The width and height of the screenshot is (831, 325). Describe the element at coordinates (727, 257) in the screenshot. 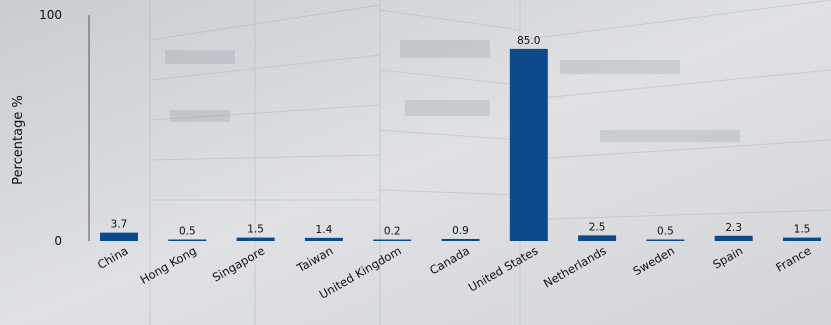

I see `category-label-spain: Spain` at that location.